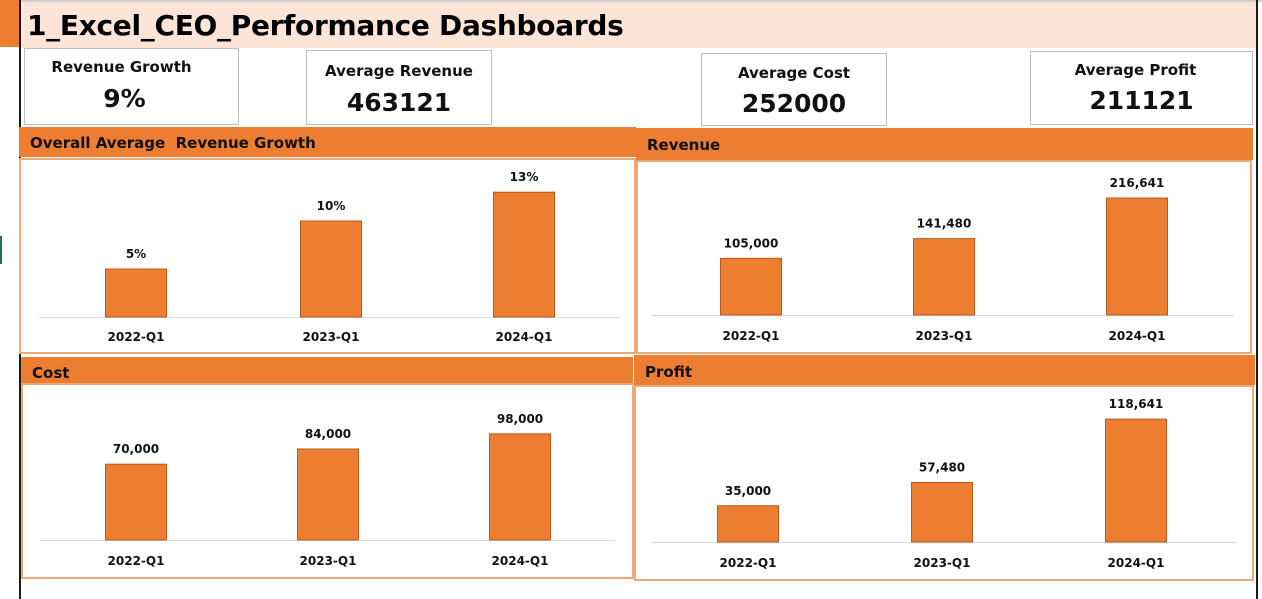 This screenshot has height=599, width=1262. What do you see at coordinates (325, 25) in the screenshot?
I see `dashboard-title: 1_Excel_CEO_Performance Dashboards` at bounding box center [325, 25].